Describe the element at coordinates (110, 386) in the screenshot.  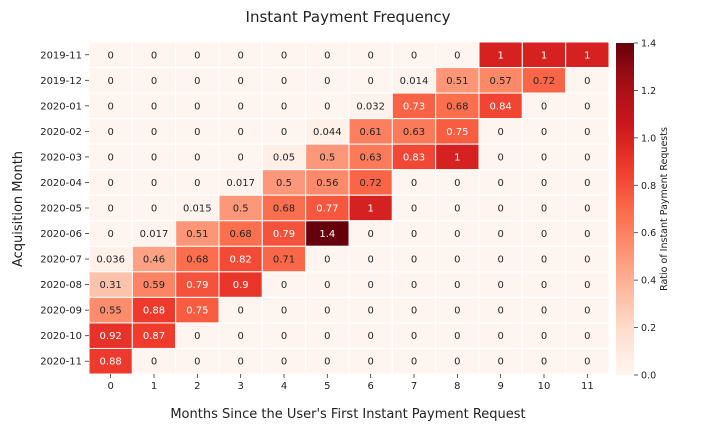
I see `x-tick-label: 0` at that location.